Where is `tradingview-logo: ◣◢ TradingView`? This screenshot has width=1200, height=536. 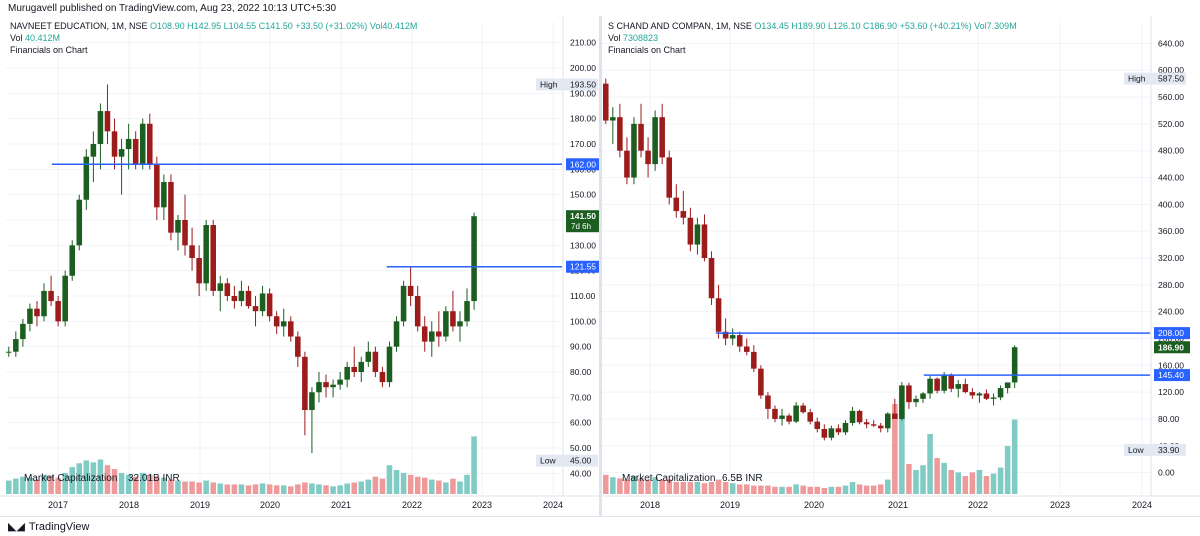
tradingview-logo: ◣◢ TradingView is located at coordinates (48, 527).